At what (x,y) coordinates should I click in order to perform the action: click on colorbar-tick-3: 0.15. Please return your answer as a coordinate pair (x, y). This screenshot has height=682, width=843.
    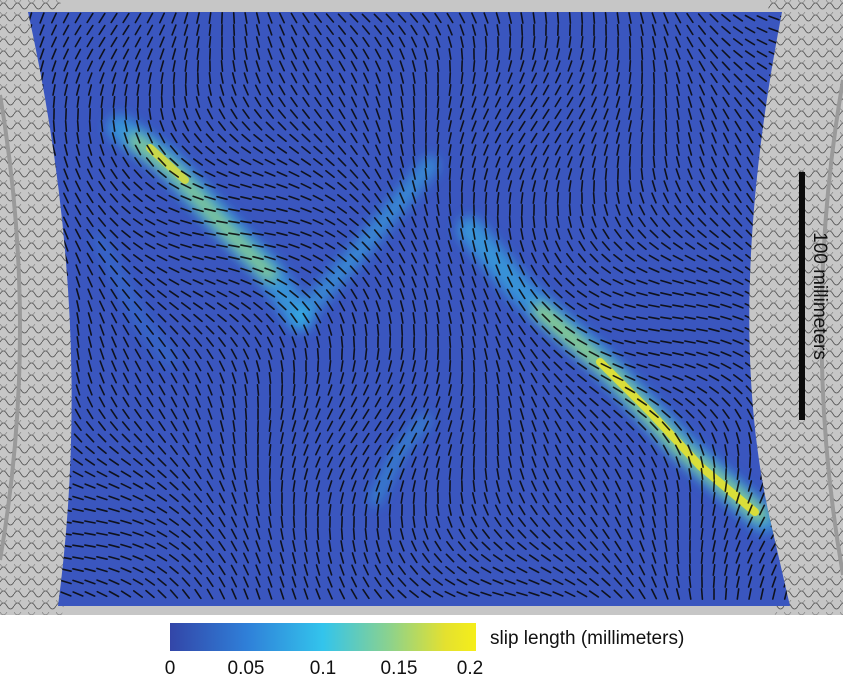
    Looking at the image, I should click on (399, 668).